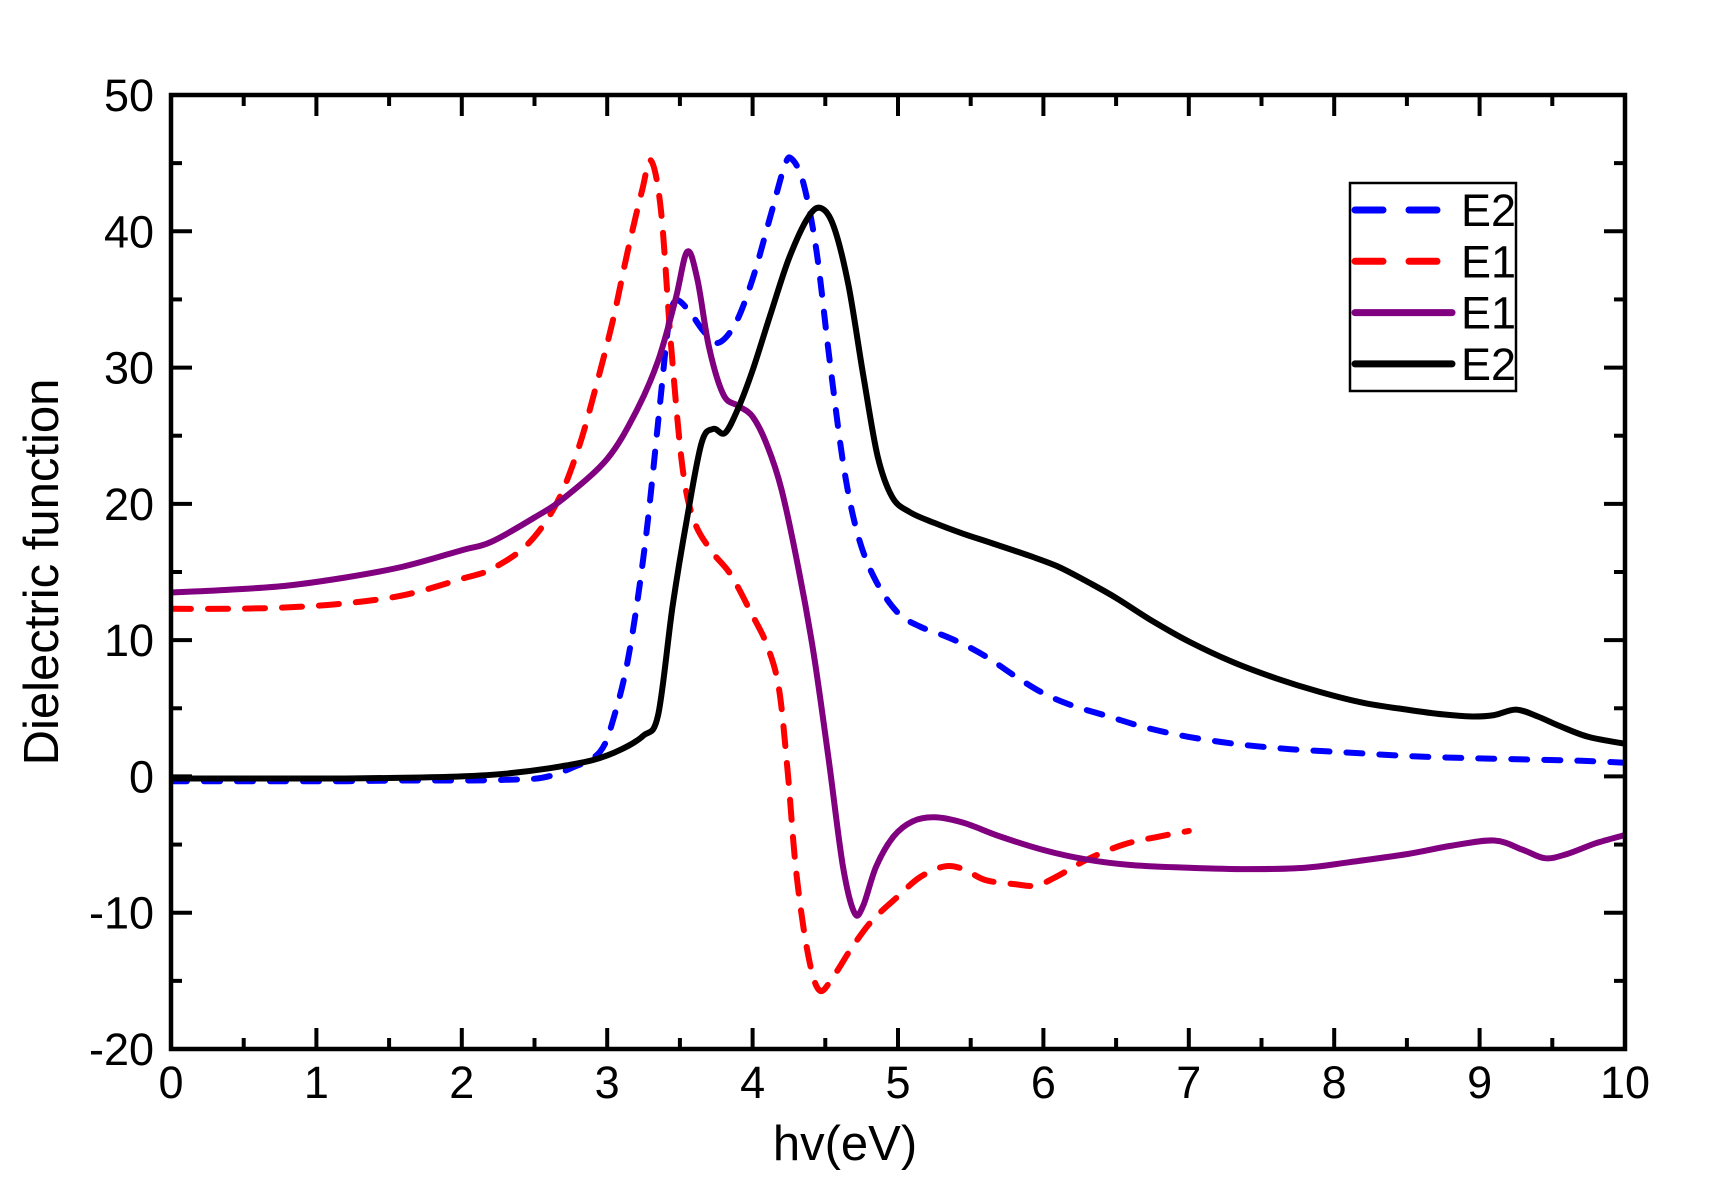 This screenshot has height=1194, width=1710. Describe the element at coordinates (1188, 1082) in the screenshot. I see `x-tick-label: 7` at that location.